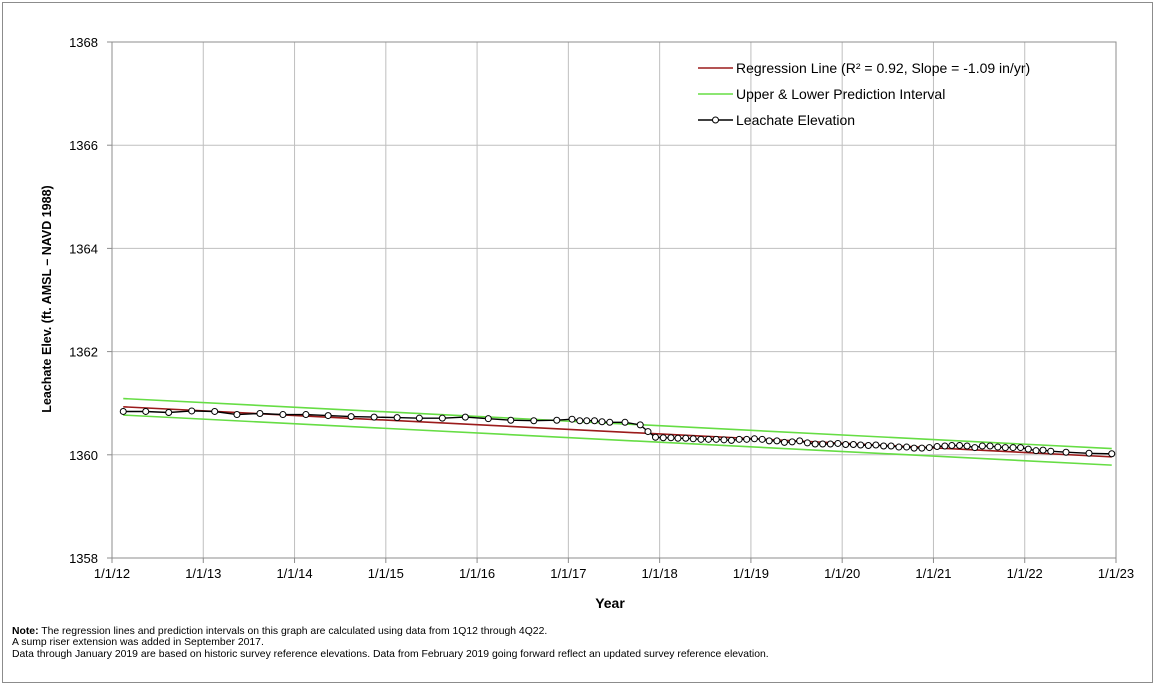  Describe the element at coordinates (25, 631) in the screenshot. I see `note-label: Note:` at that location.